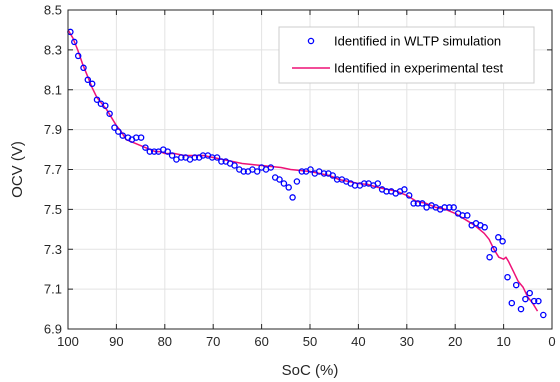 This screenshot has width=560, height=382. Describe the element at coordinates (53, 10) in the screenshot. I see `y-tick-label: 8.5` at that location.